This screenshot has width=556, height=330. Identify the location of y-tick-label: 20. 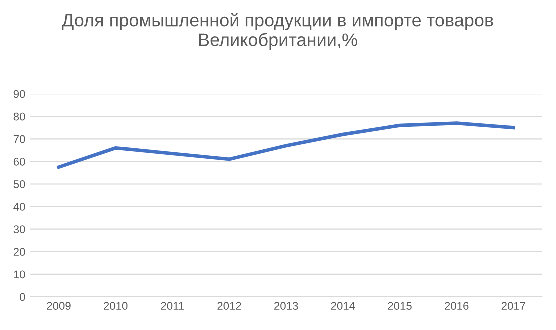
(20, 252).